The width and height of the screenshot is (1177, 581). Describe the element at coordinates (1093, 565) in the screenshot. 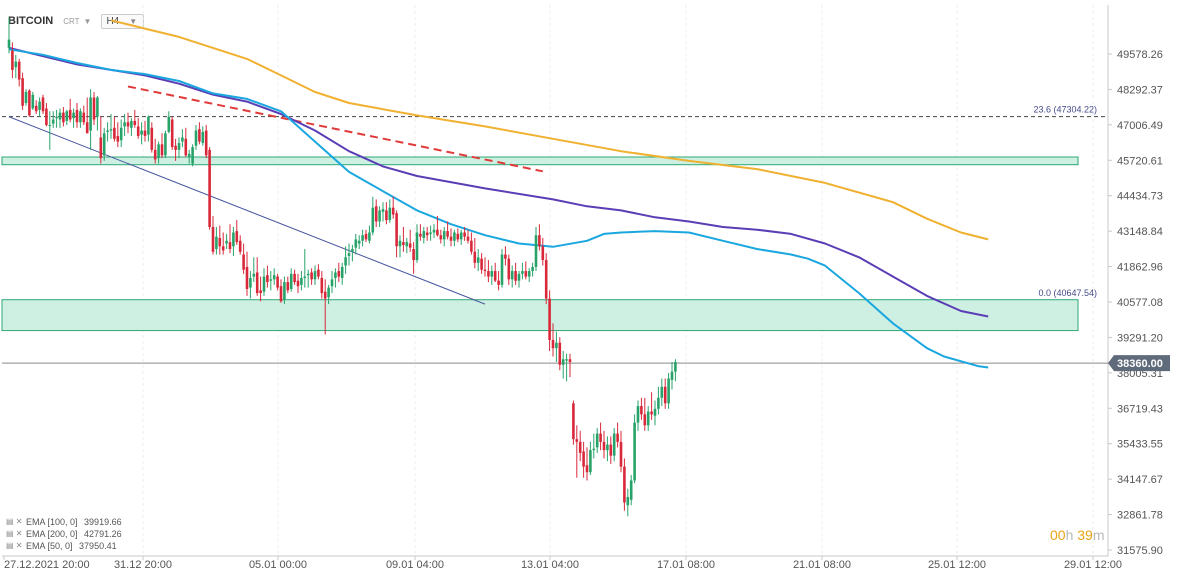

I see `time-tick-label: 29.01 12:00` at that location.